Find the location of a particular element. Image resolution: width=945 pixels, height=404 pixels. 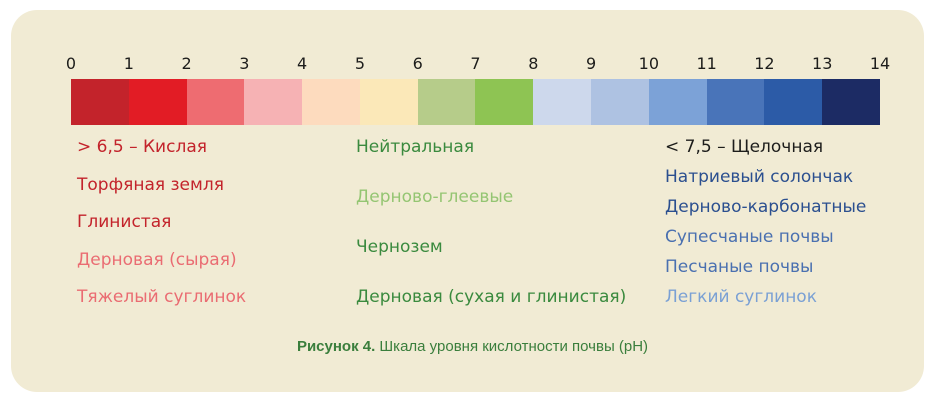

ph-tick-2: 2 is located at coordinates (186, 63).